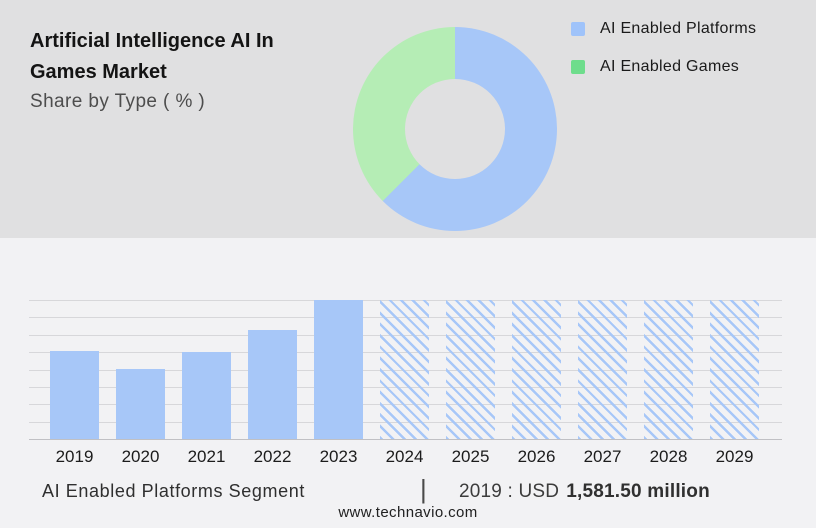 Image resolution: width=816 pixels, height=528 pixels. I want to click on legend-label: AI Enabled Games, so click(670, 66).